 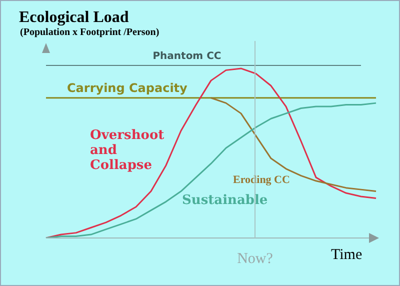 What do you see at coordinates (255, 259) in the screenshot?
I see `text: Now?` at bounding box center [255, 259].